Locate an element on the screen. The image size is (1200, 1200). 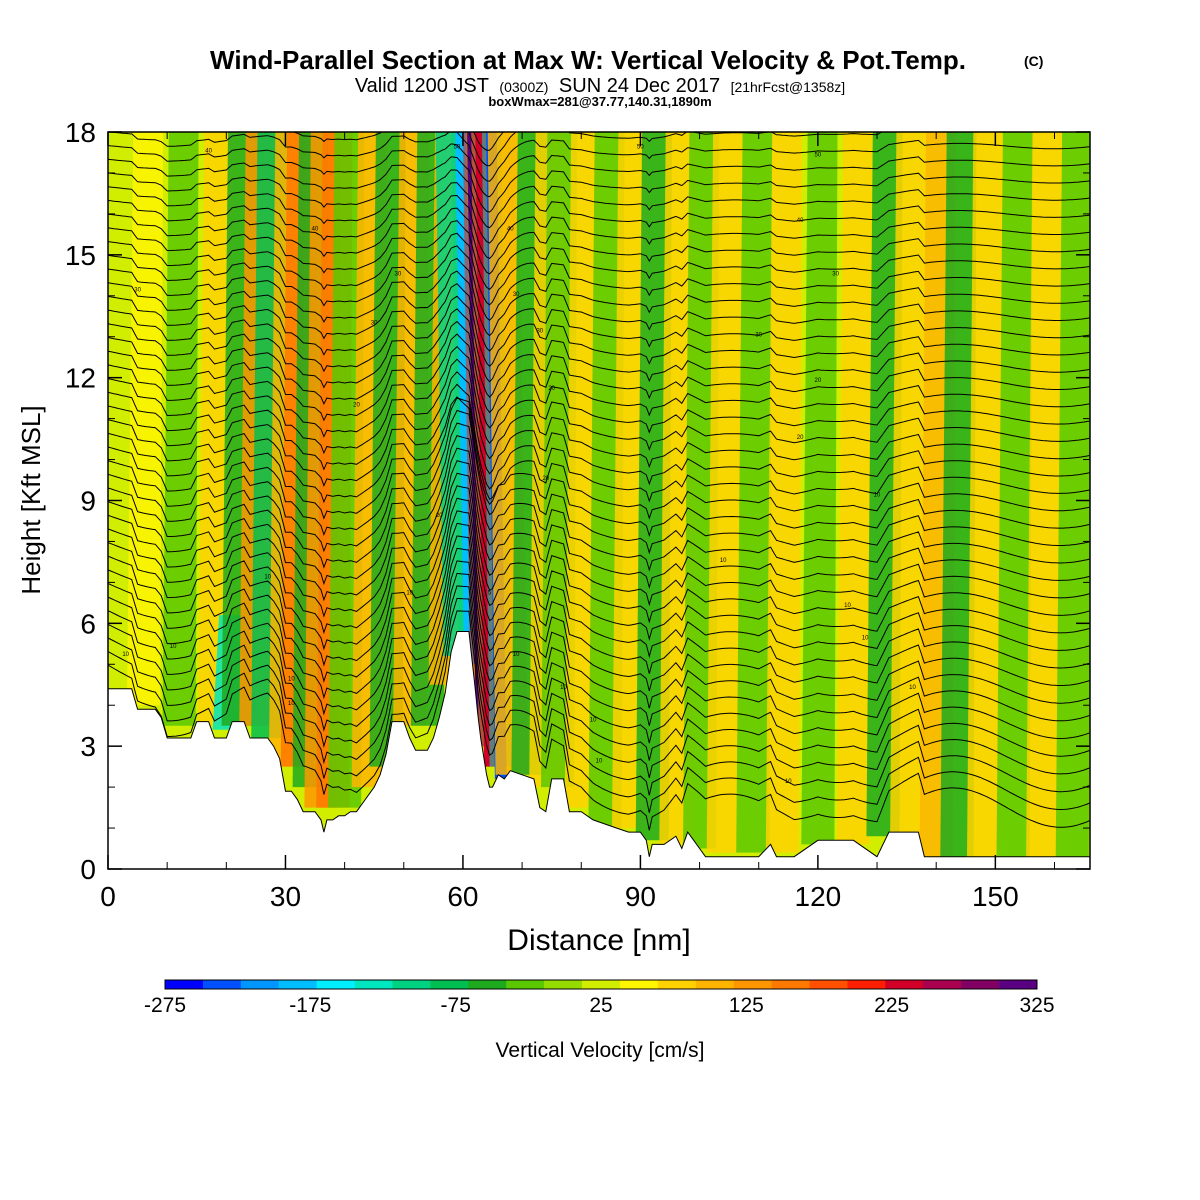
y-tick-label: 0 is located at coordinates (88, 869).